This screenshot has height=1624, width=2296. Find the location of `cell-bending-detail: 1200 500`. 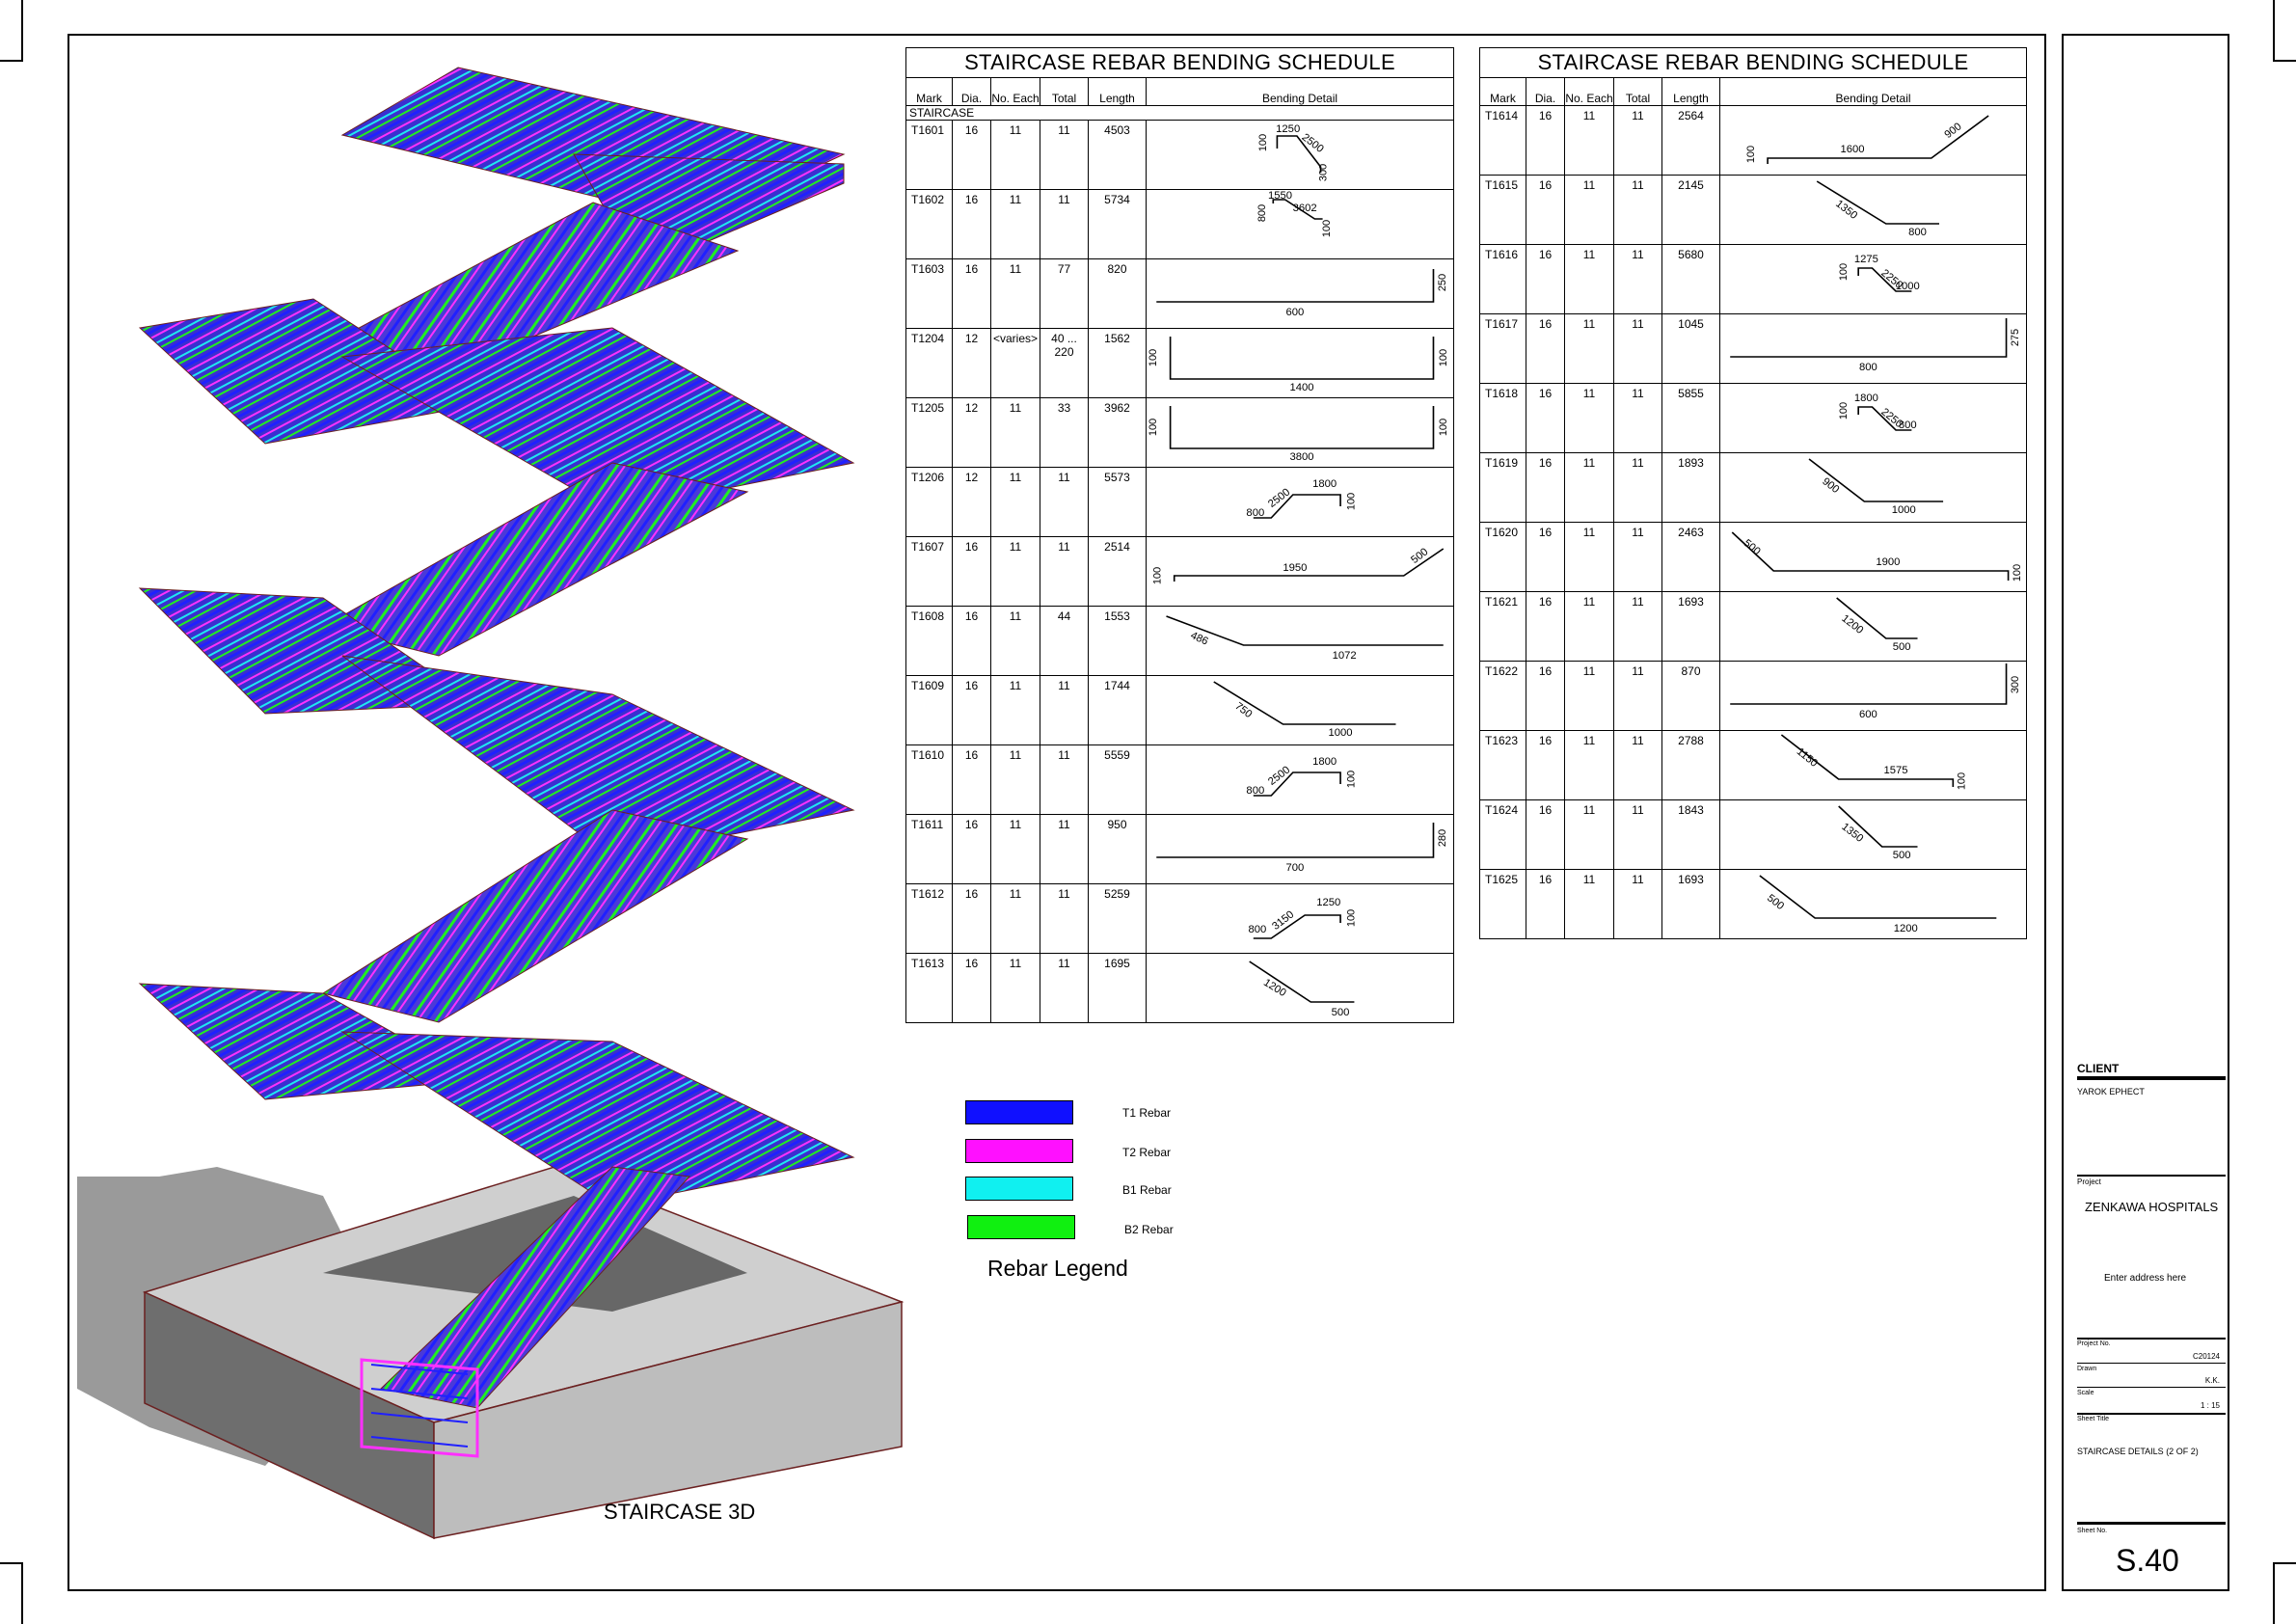

cell-bending-detail: 1200 500 is located at coordinates (1300, 988).